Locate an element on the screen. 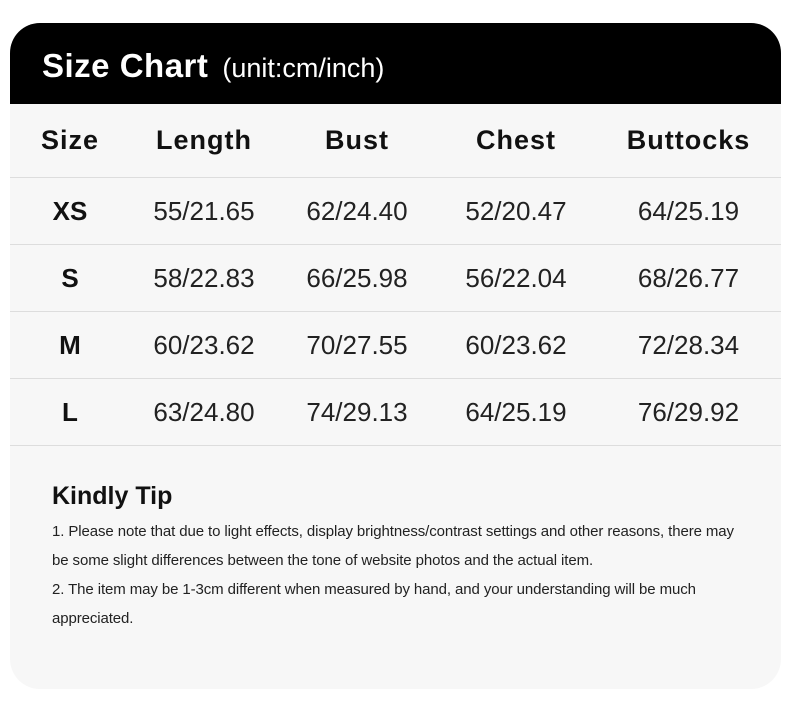 This screenshot has width=790, height=709. size-cell: S is located at coordinates (70, 278).